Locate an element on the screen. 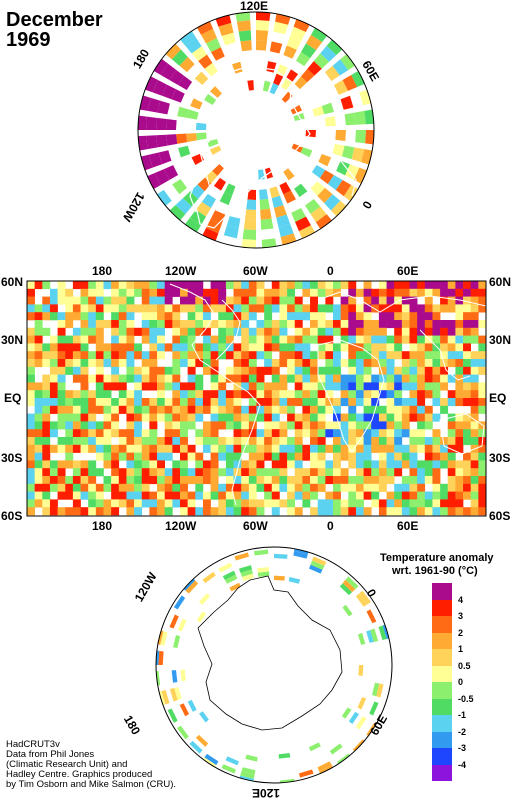 The image size is (512, 800). bottom-lon-60w: 60W is located at coordinates (255, 526).